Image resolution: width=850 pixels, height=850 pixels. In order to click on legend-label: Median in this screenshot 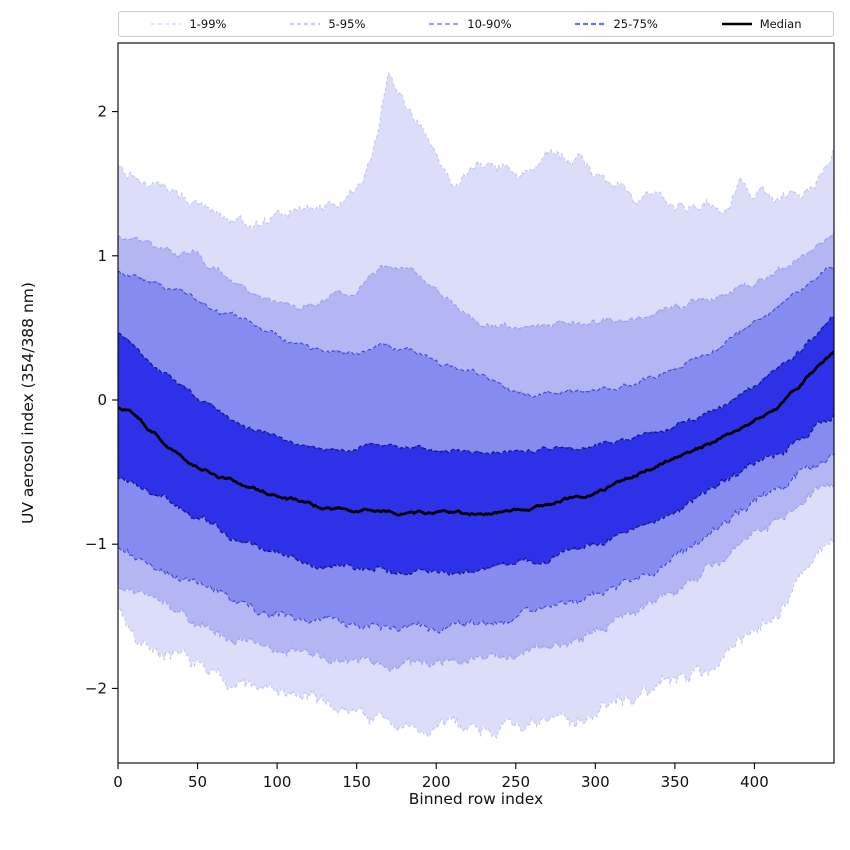, I will do `click(780, 24)`.